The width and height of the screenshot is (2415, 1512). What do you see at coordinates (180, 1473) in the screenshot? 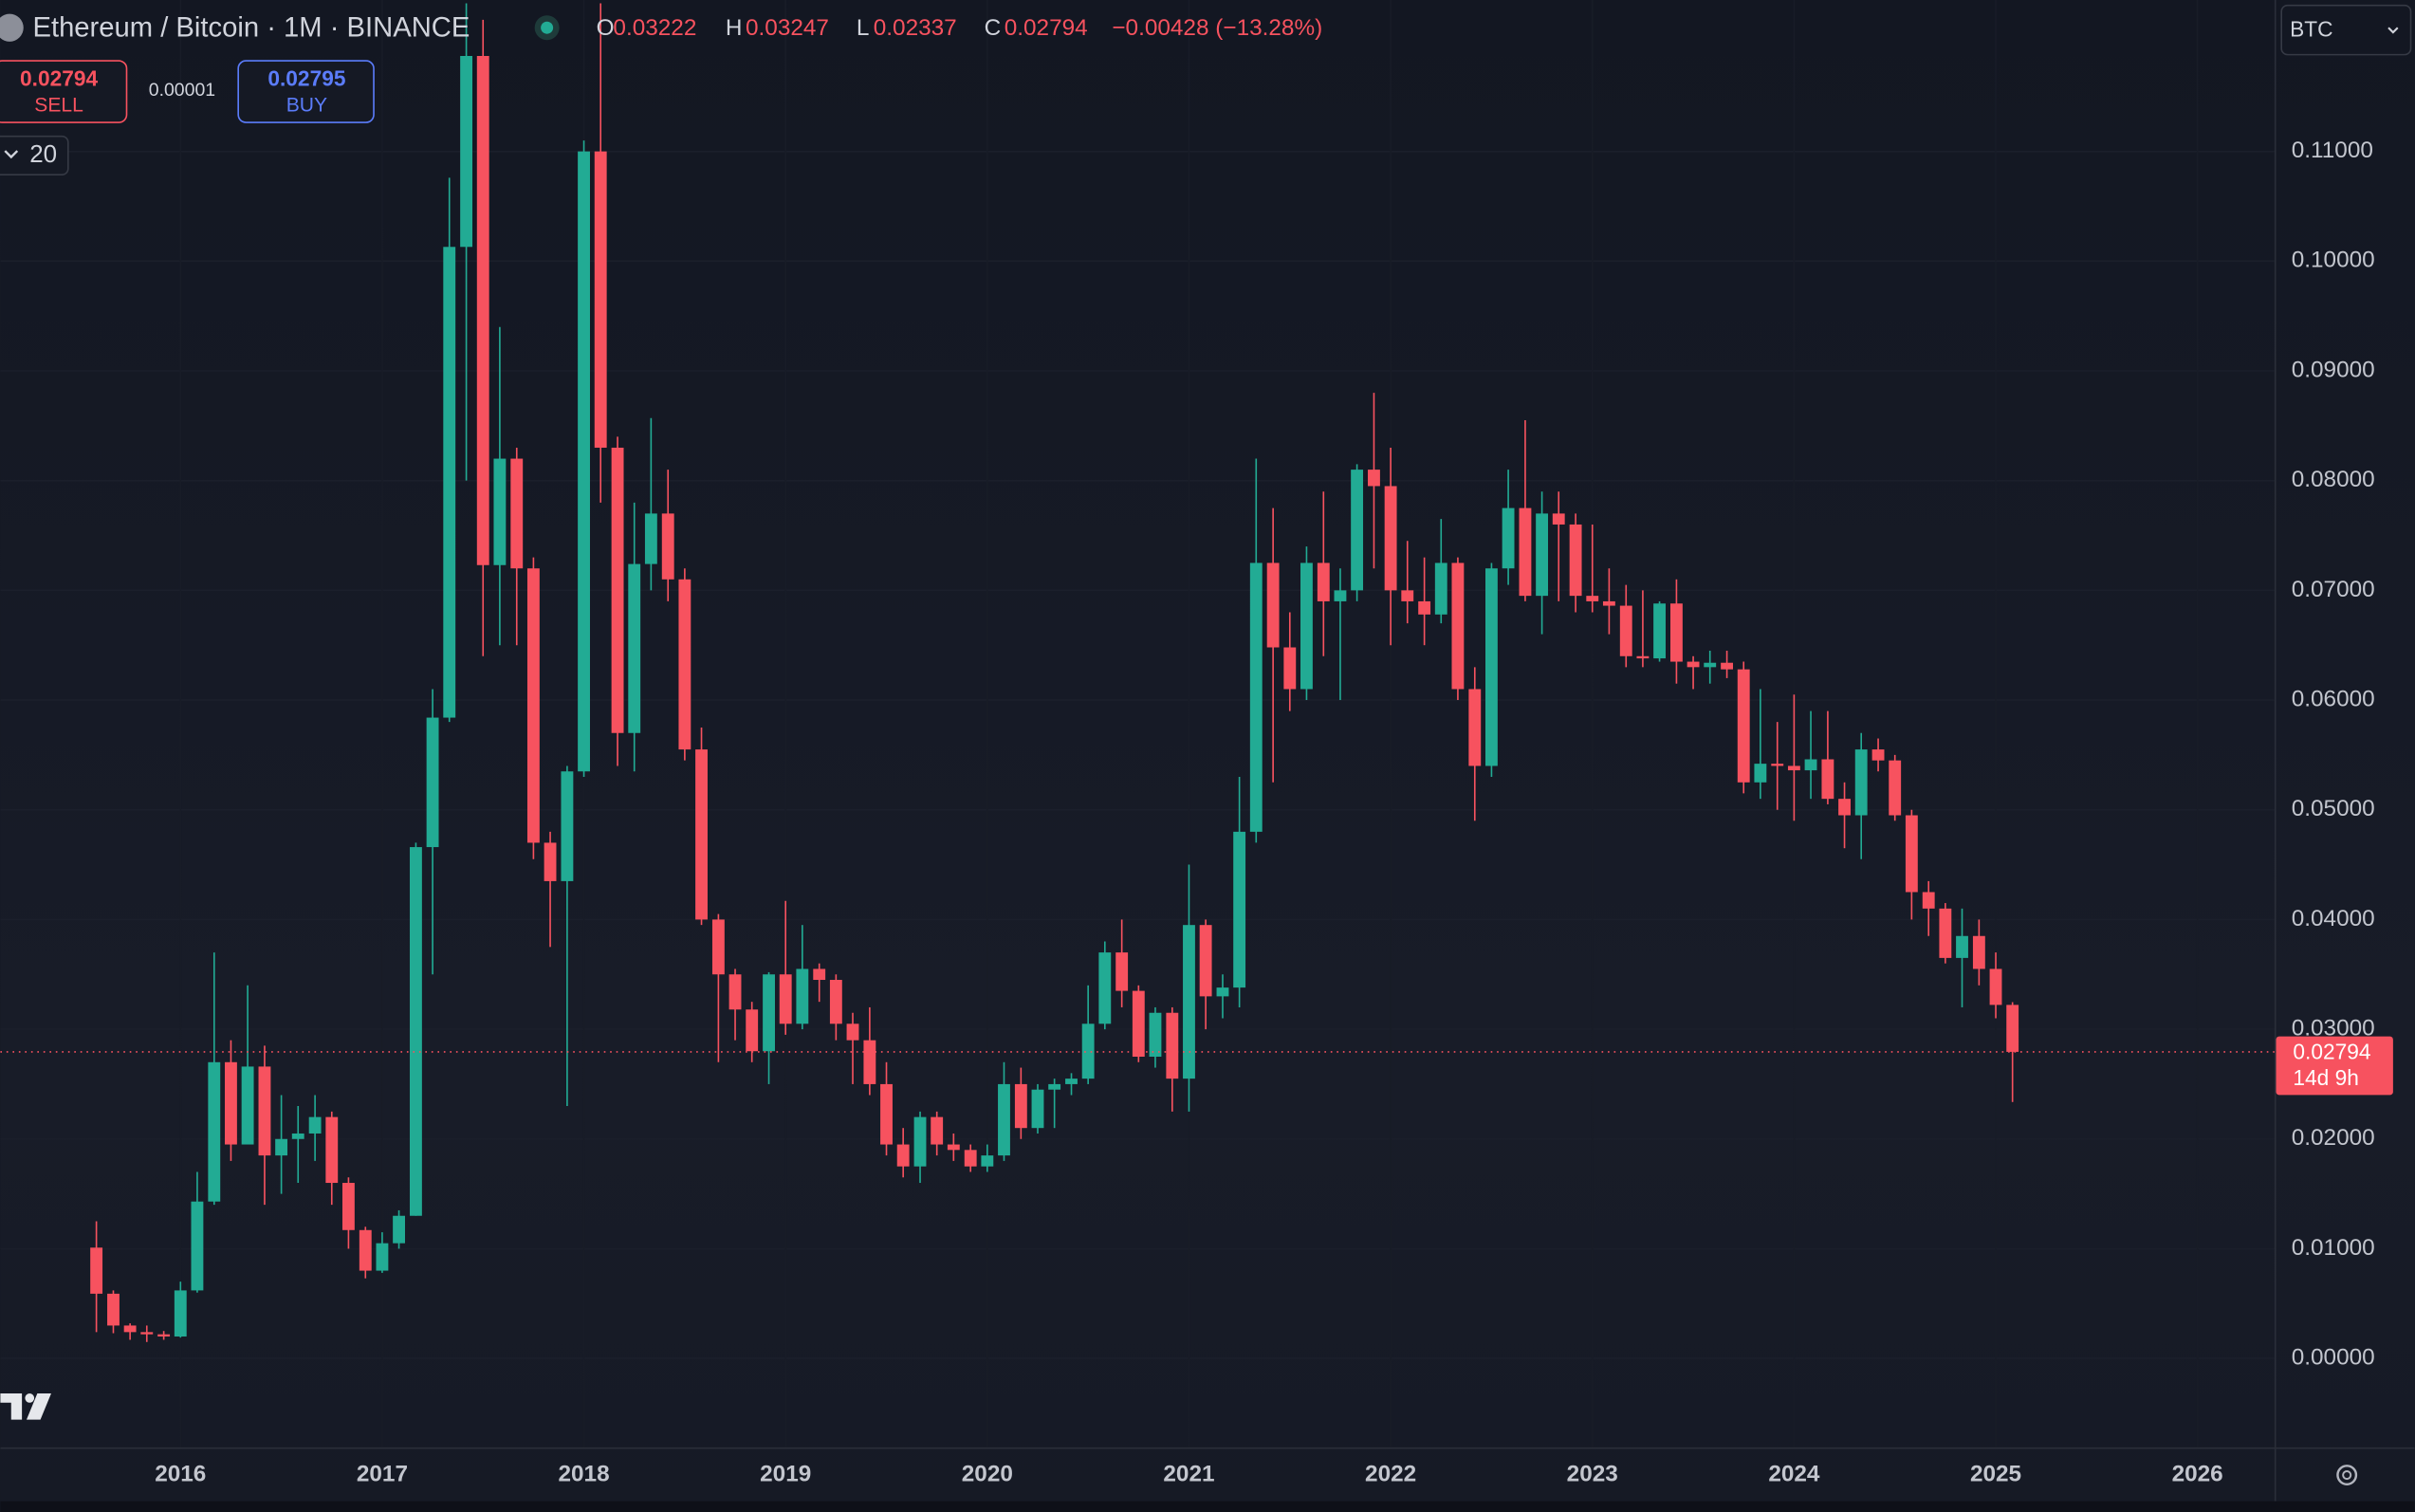
I see `x-tick-label: 2016` at bounding box center [180, 1473].